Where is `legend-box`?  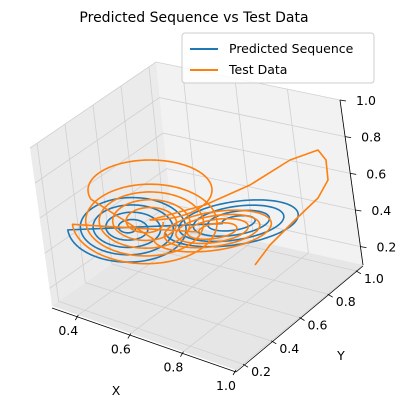 legend-box is located at coordinates (278, 58).